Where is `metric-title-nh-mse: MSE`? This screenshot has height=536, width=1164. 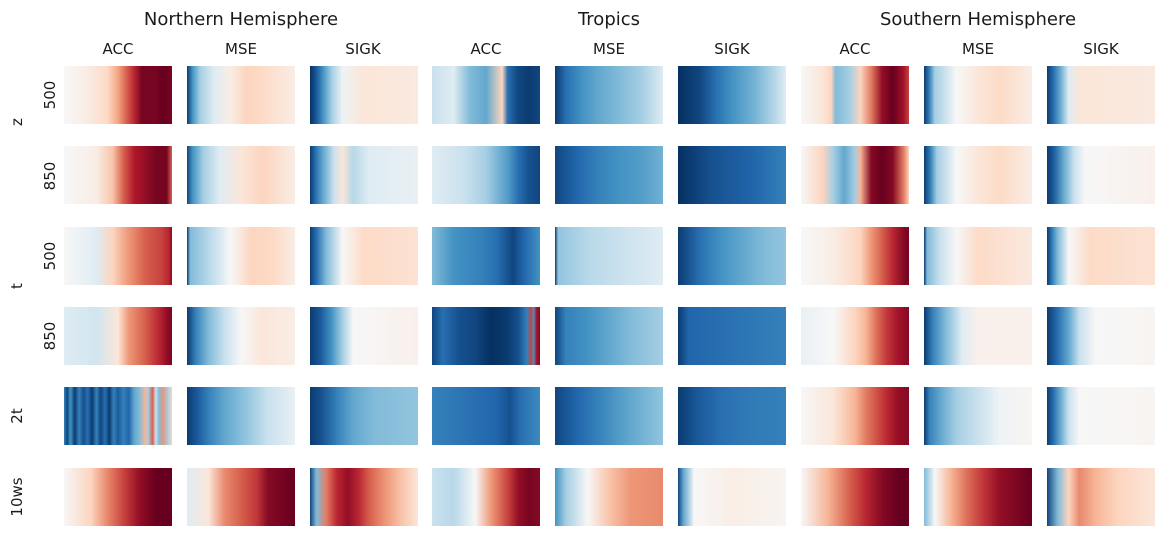 metric-title-nh-mse: MSE is located at coordinates (241, 49).